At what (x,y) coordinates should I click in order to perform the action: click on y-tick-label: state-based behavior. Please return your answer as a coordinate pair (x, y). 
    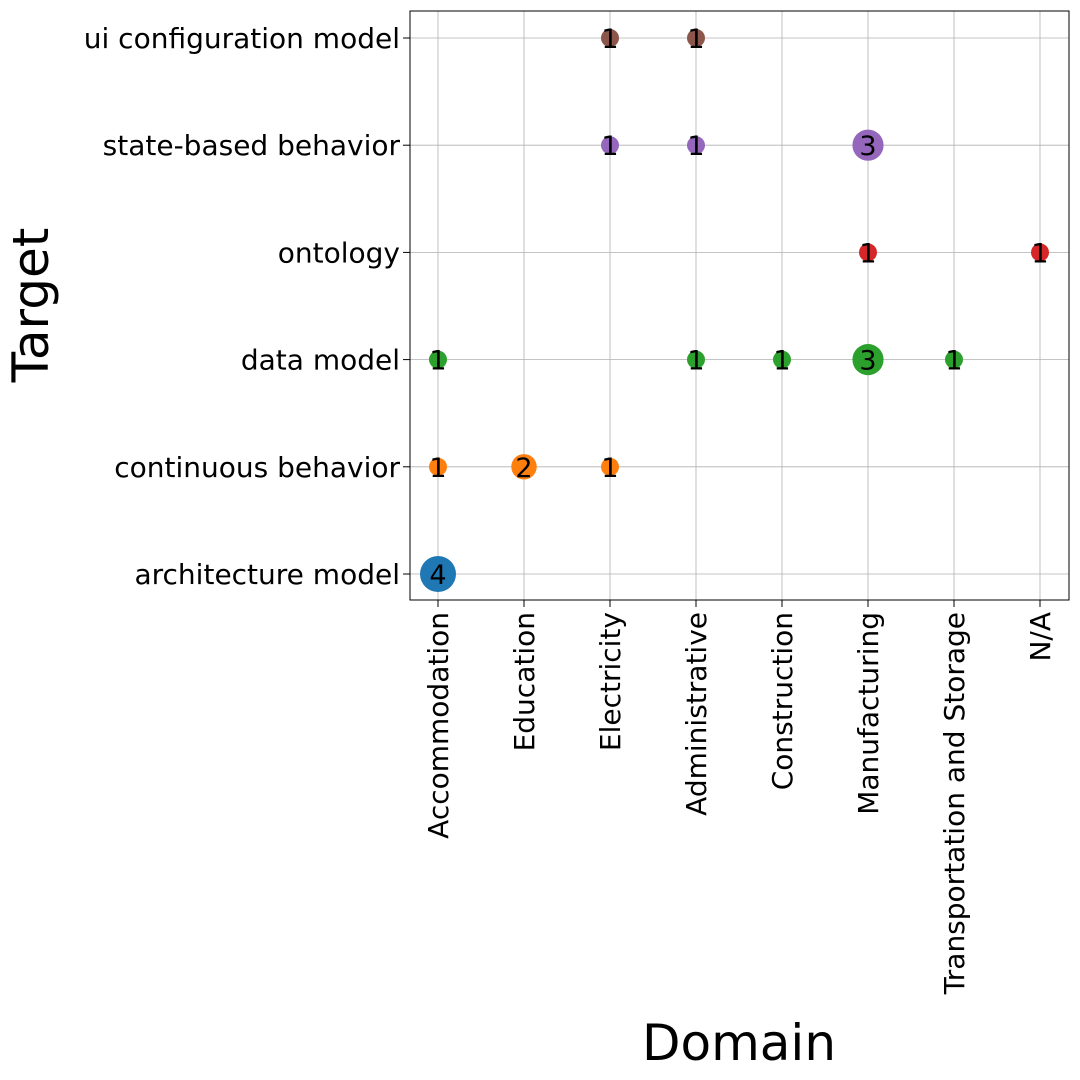
    Looking at the image, I should click on (252, 145).